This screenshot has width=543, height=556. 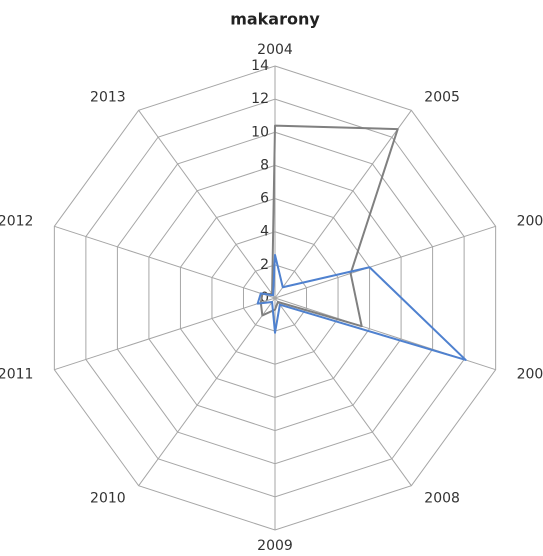 What do you see at coordinates (260, 66) in the screenshot?
I see `r-tick-label: 14` at bounding box center [260, 66].